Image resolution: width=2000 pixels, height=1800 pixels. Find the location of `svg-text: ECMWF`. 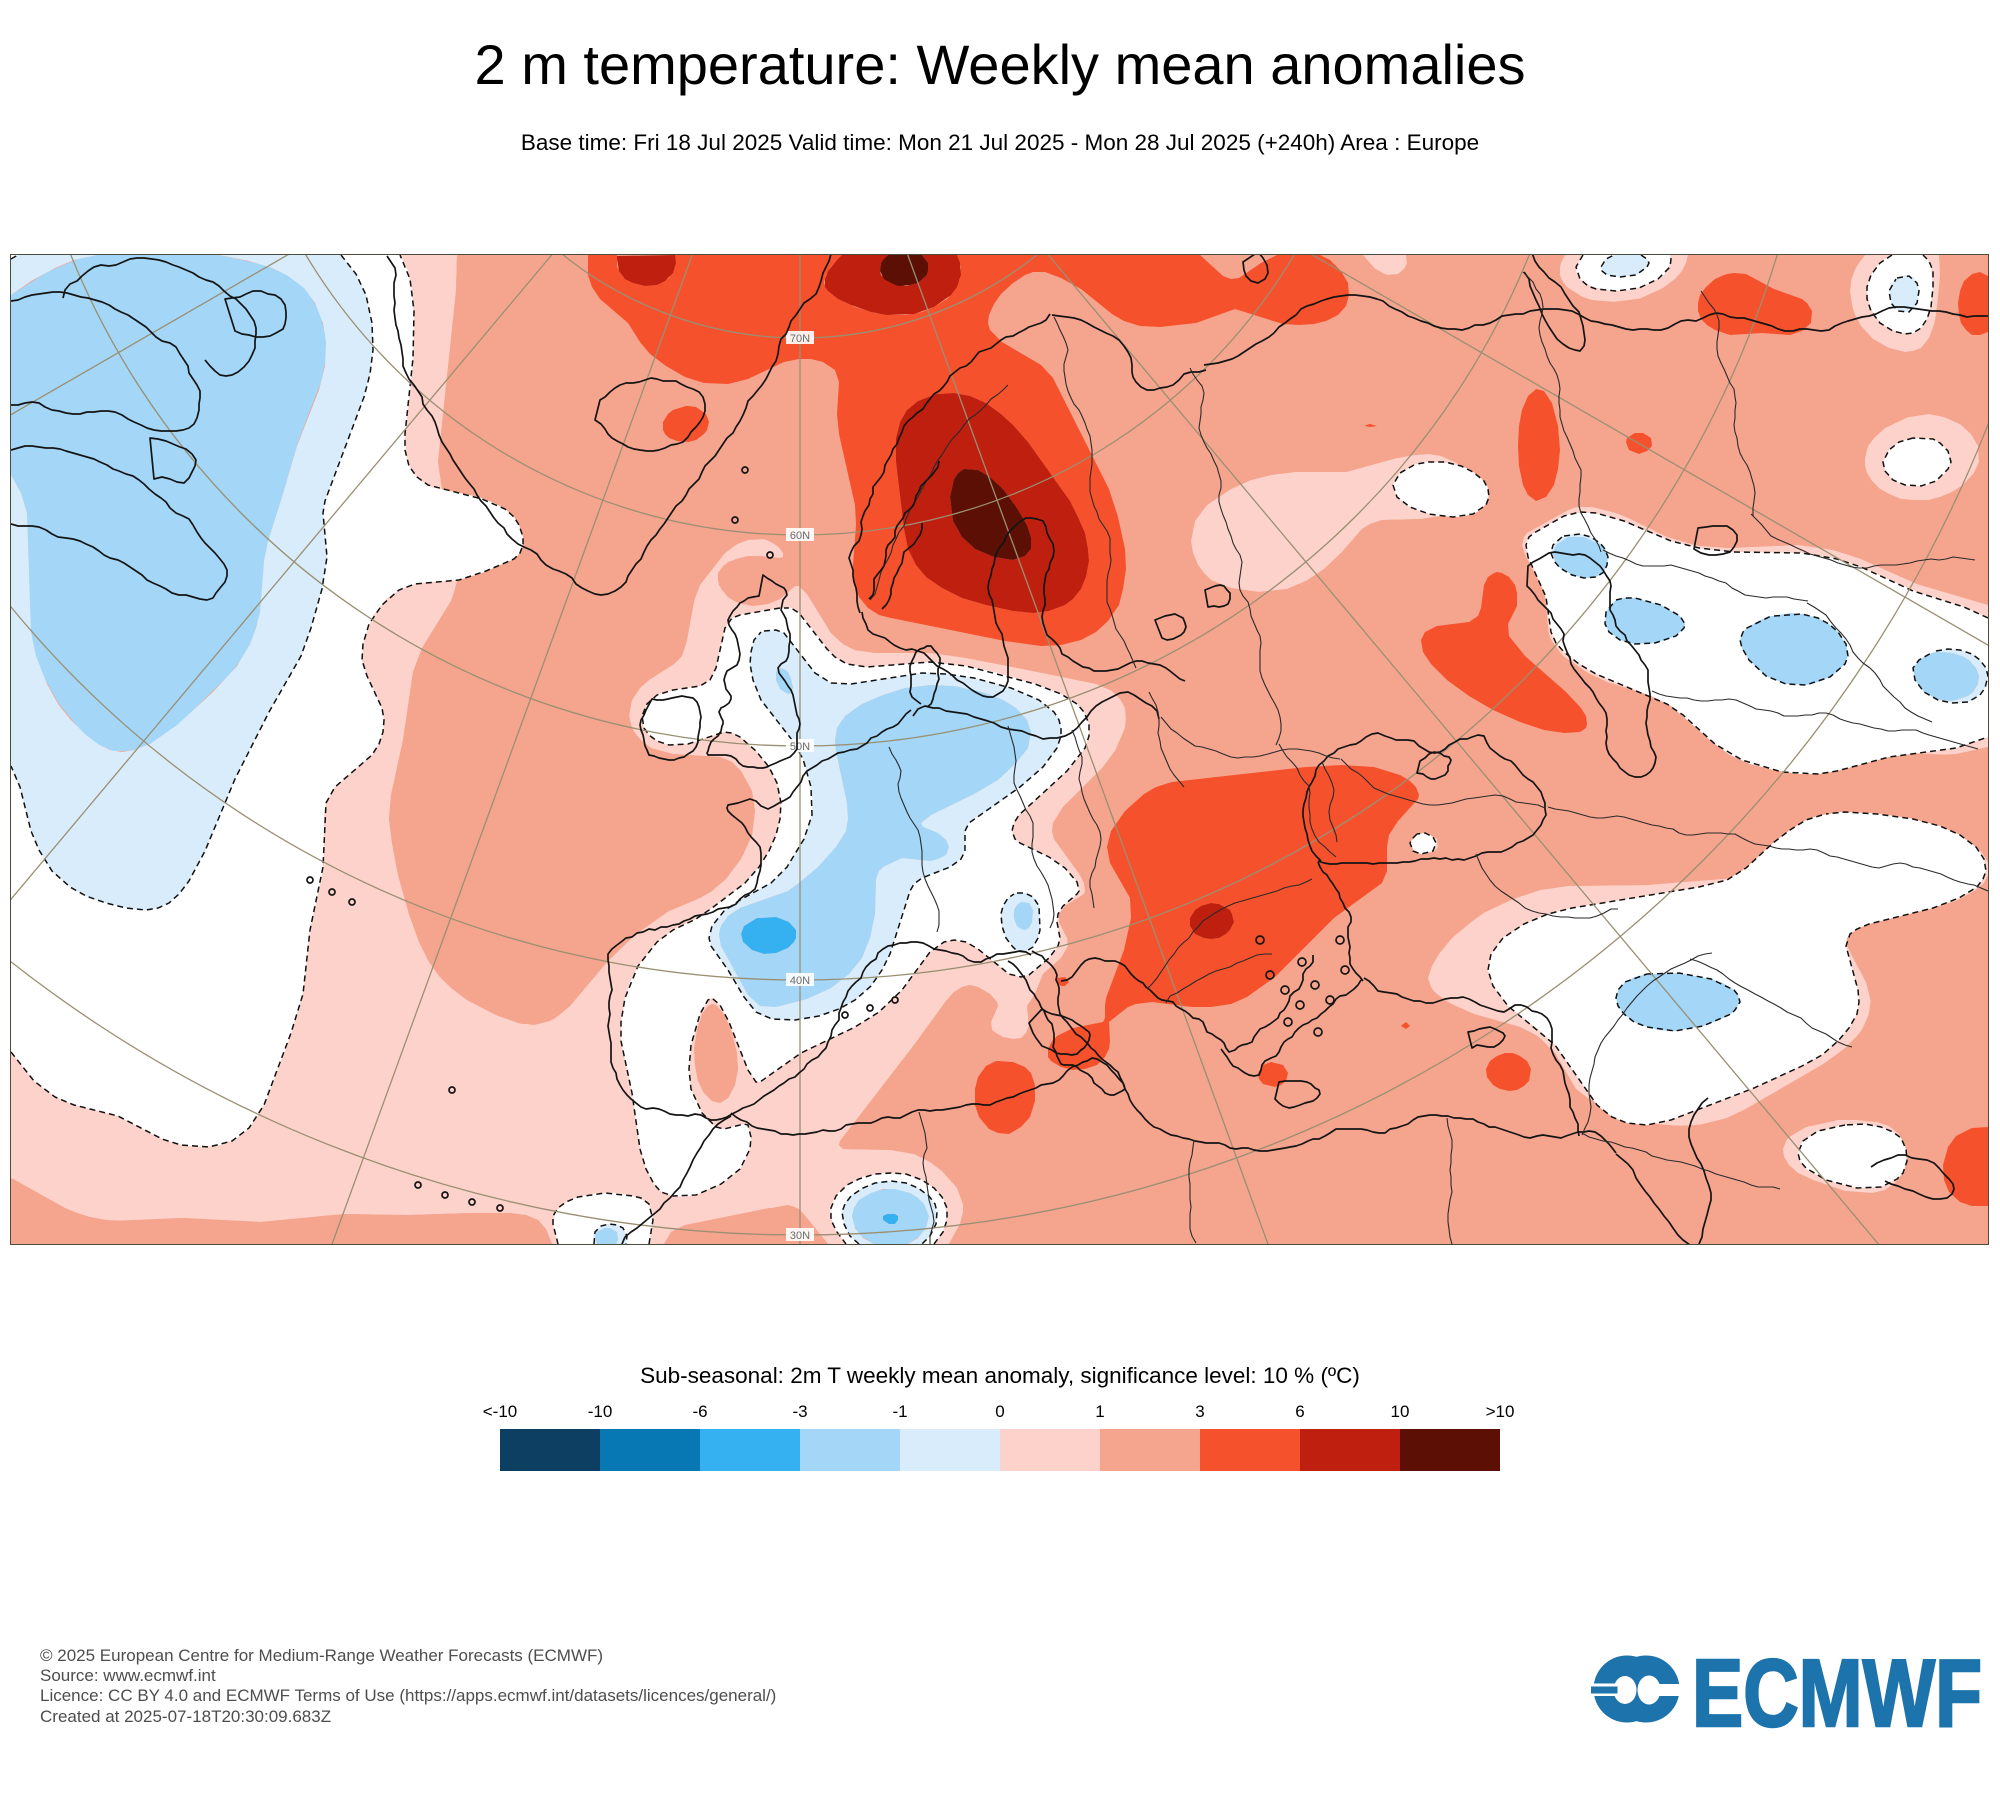

svg-text: ECMWF is located at coordinates (1837, 1690).